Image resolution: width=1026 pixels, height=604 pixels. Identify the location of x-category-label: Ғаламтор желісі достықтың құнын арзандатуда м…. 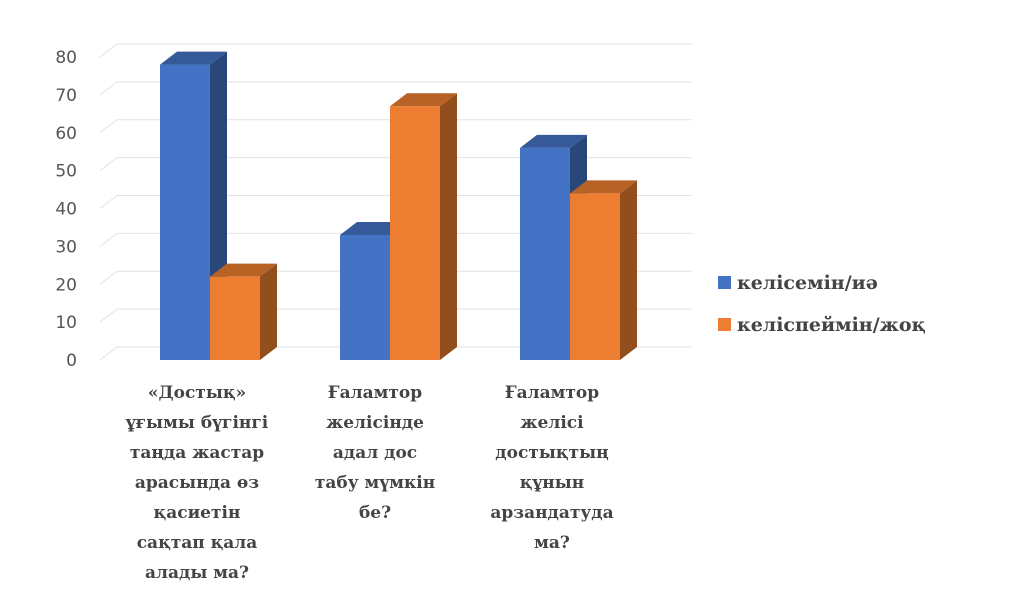
(551, 468).